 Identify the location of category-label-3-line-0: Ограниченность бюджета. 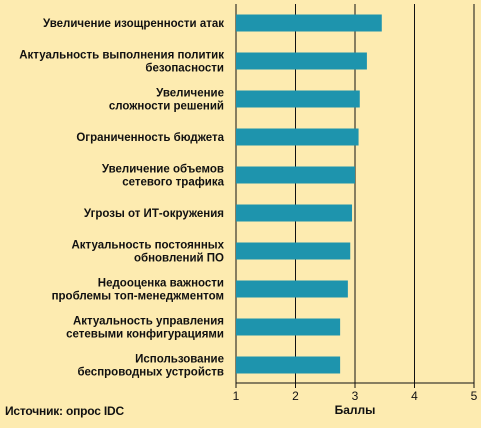
(150, 138).